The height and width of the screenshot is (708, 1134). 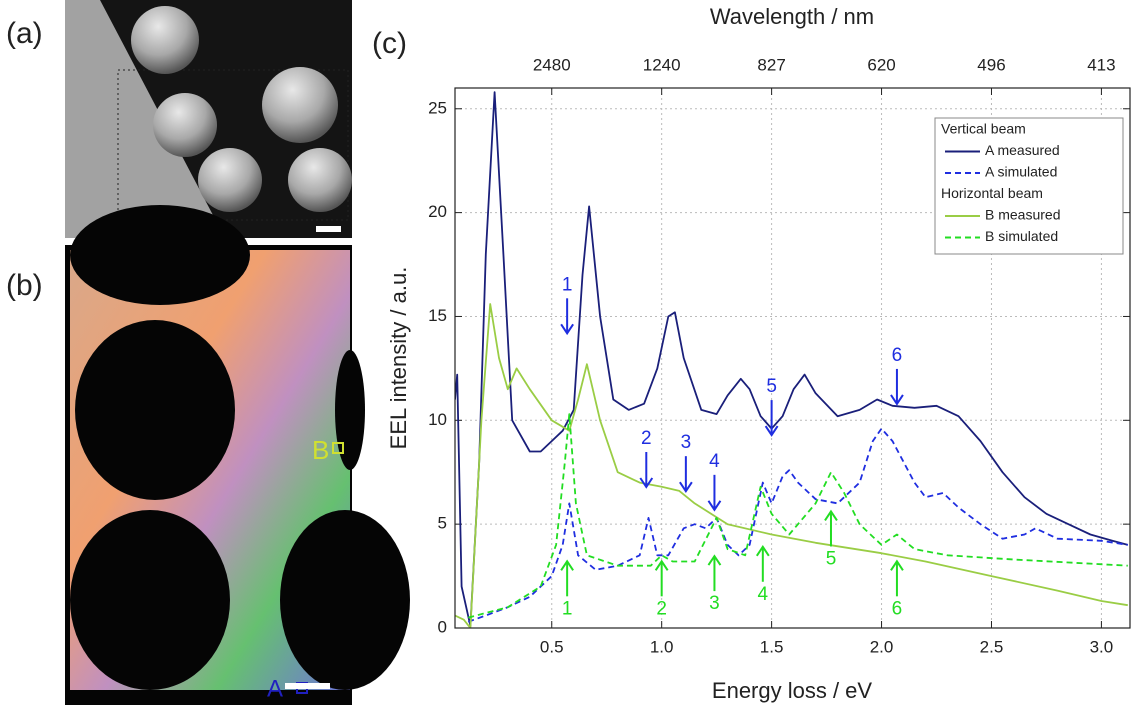 What do you see at coordinates (983, 129) in the screenshot?
I see `legend-group-title: Vertical beam` at bounding box center [983, 129].